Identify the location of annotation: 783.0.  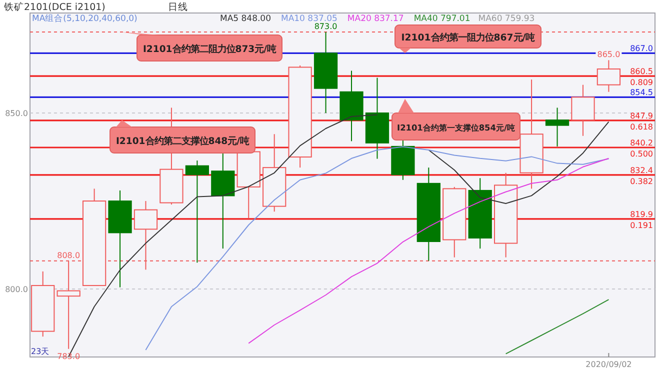
(68, 356).